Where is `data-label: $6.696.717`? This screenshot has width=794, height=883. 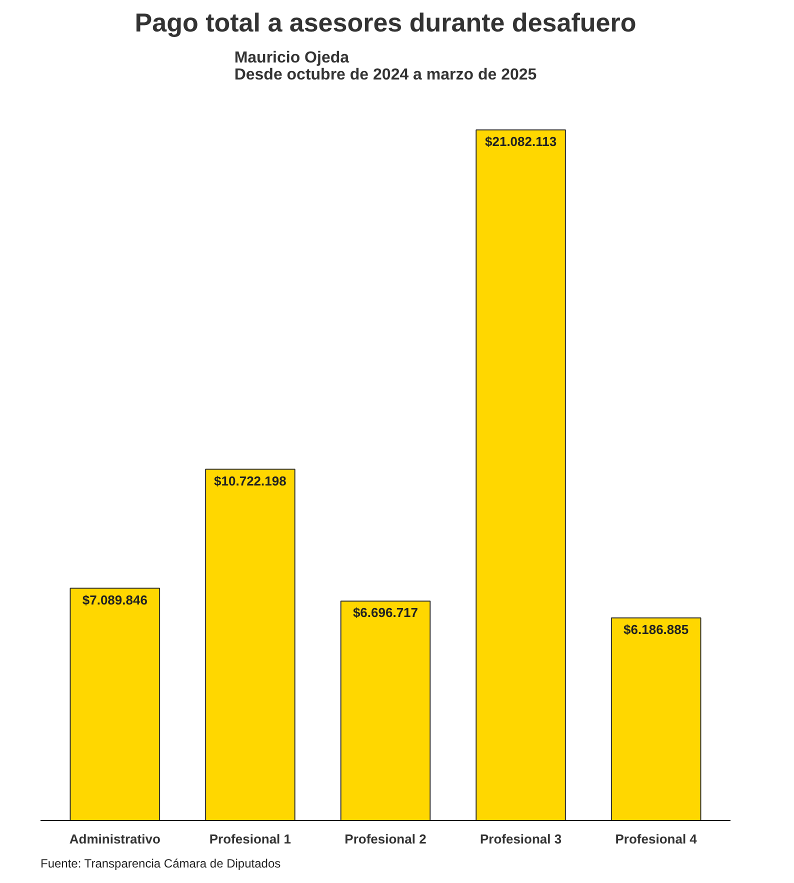 data-label: $6.696.717 is located at coordinates (385, 612).